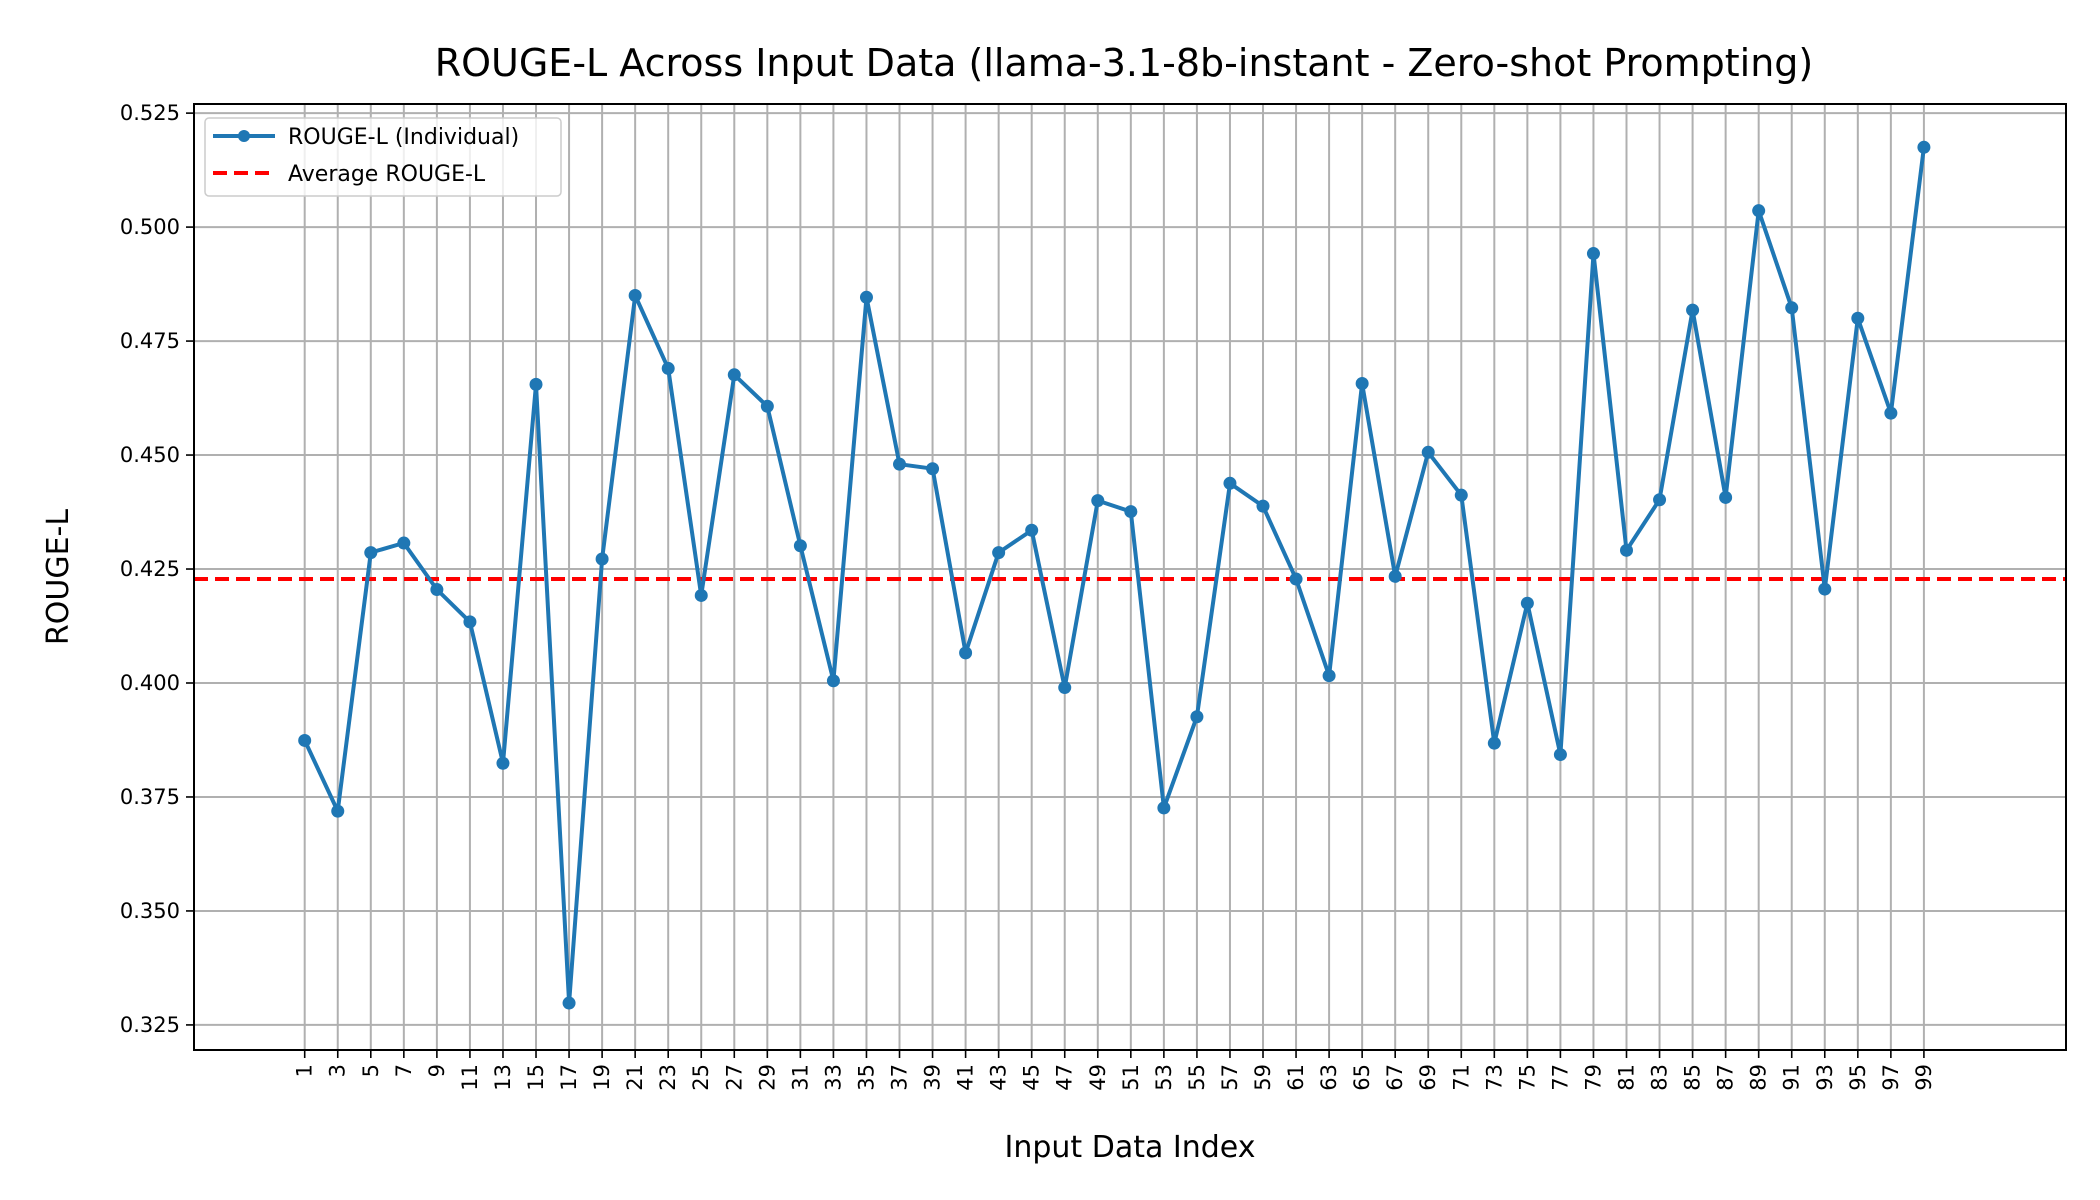 The width and height of the screenshot is (2100, 1200). What do you see at coordinates (1527, 1077) in the screenshot?
I see `x-tick-label: 75` at bounding box center [1527, 1077].